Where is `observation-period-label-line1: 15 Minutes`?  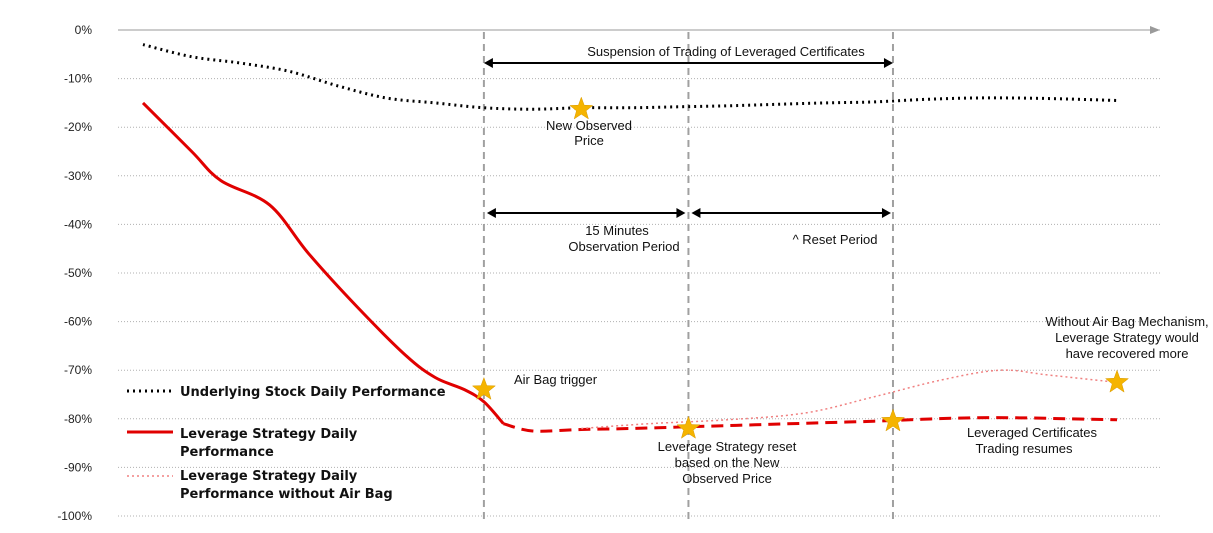
observation-period-label-line1: 15 Minutes is located at coordinates (617, 230).